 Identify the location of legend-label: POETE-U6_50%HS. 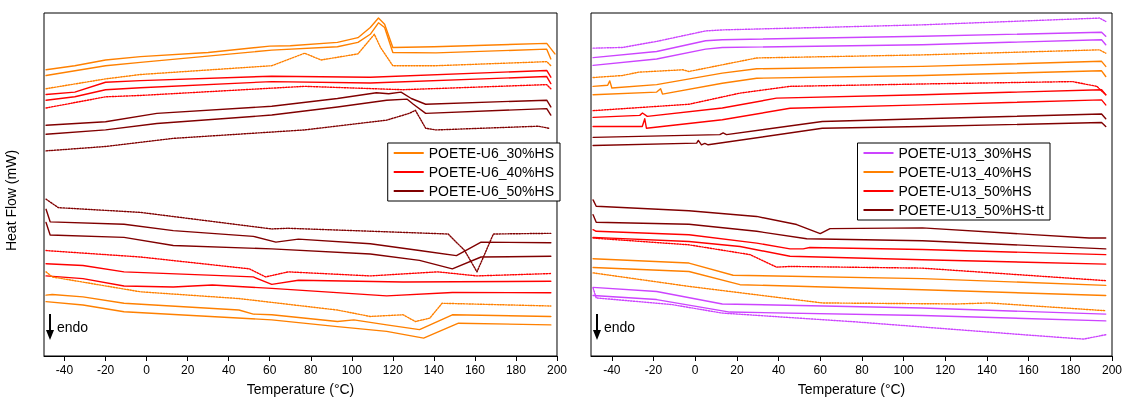
(491, 191).